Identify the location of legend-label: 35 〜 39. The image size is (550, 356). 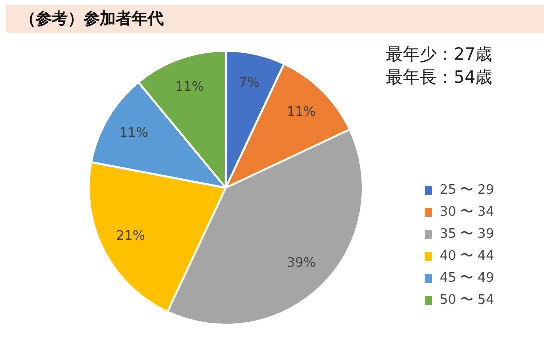
(467, 234).